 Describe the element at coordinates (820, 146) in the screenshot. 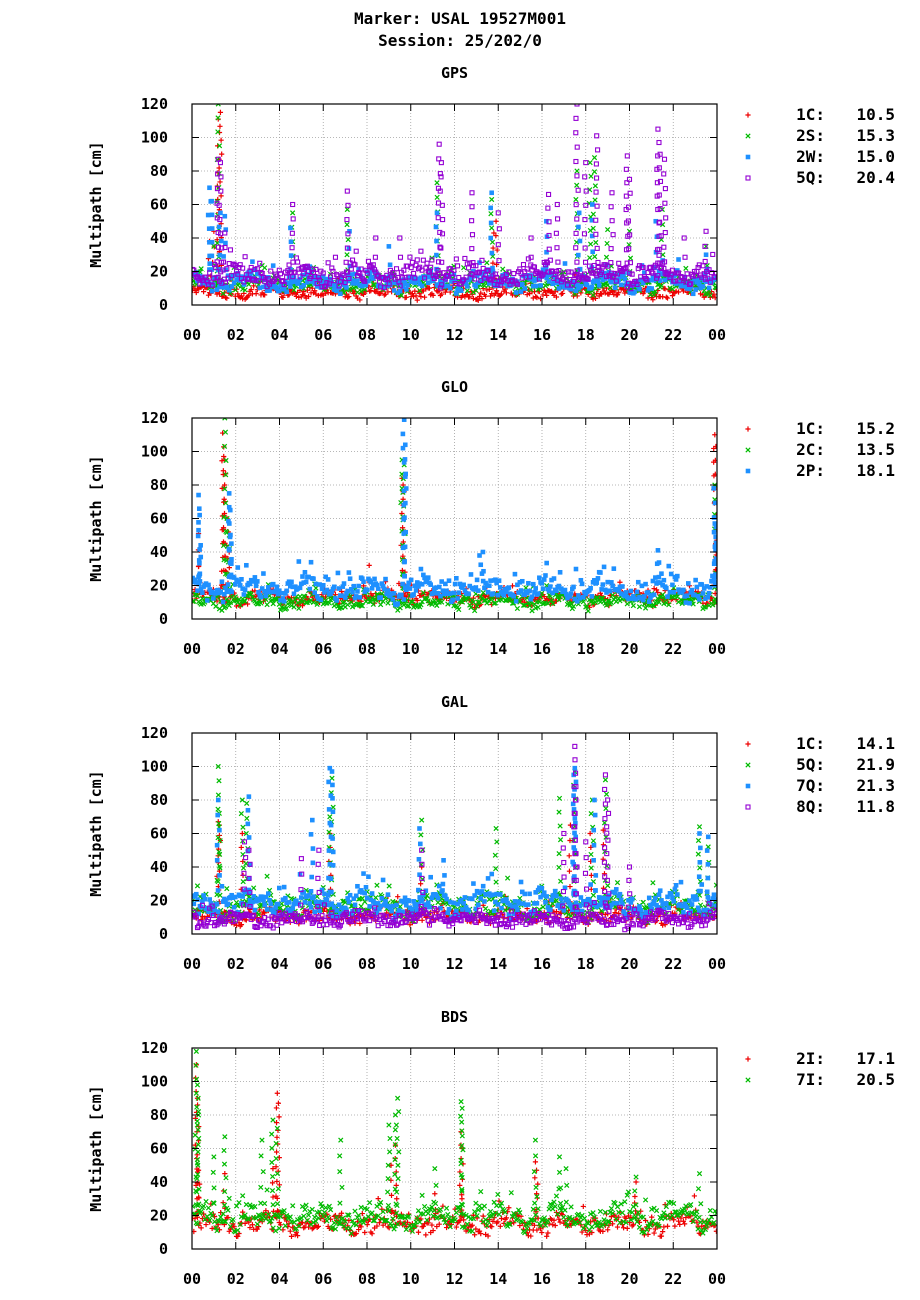

I see `legend: 1C: 10.52S: 15.32W: 15.05Q: 20.4` at that location.